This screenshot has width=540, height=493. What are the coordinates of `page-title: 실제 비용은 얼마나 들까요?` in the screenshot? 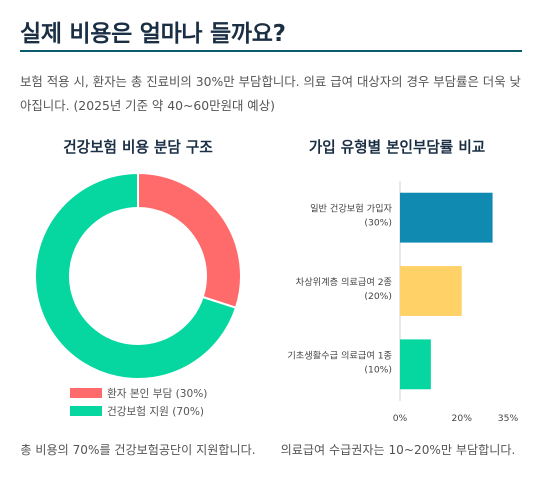 It's located at (153, 34).